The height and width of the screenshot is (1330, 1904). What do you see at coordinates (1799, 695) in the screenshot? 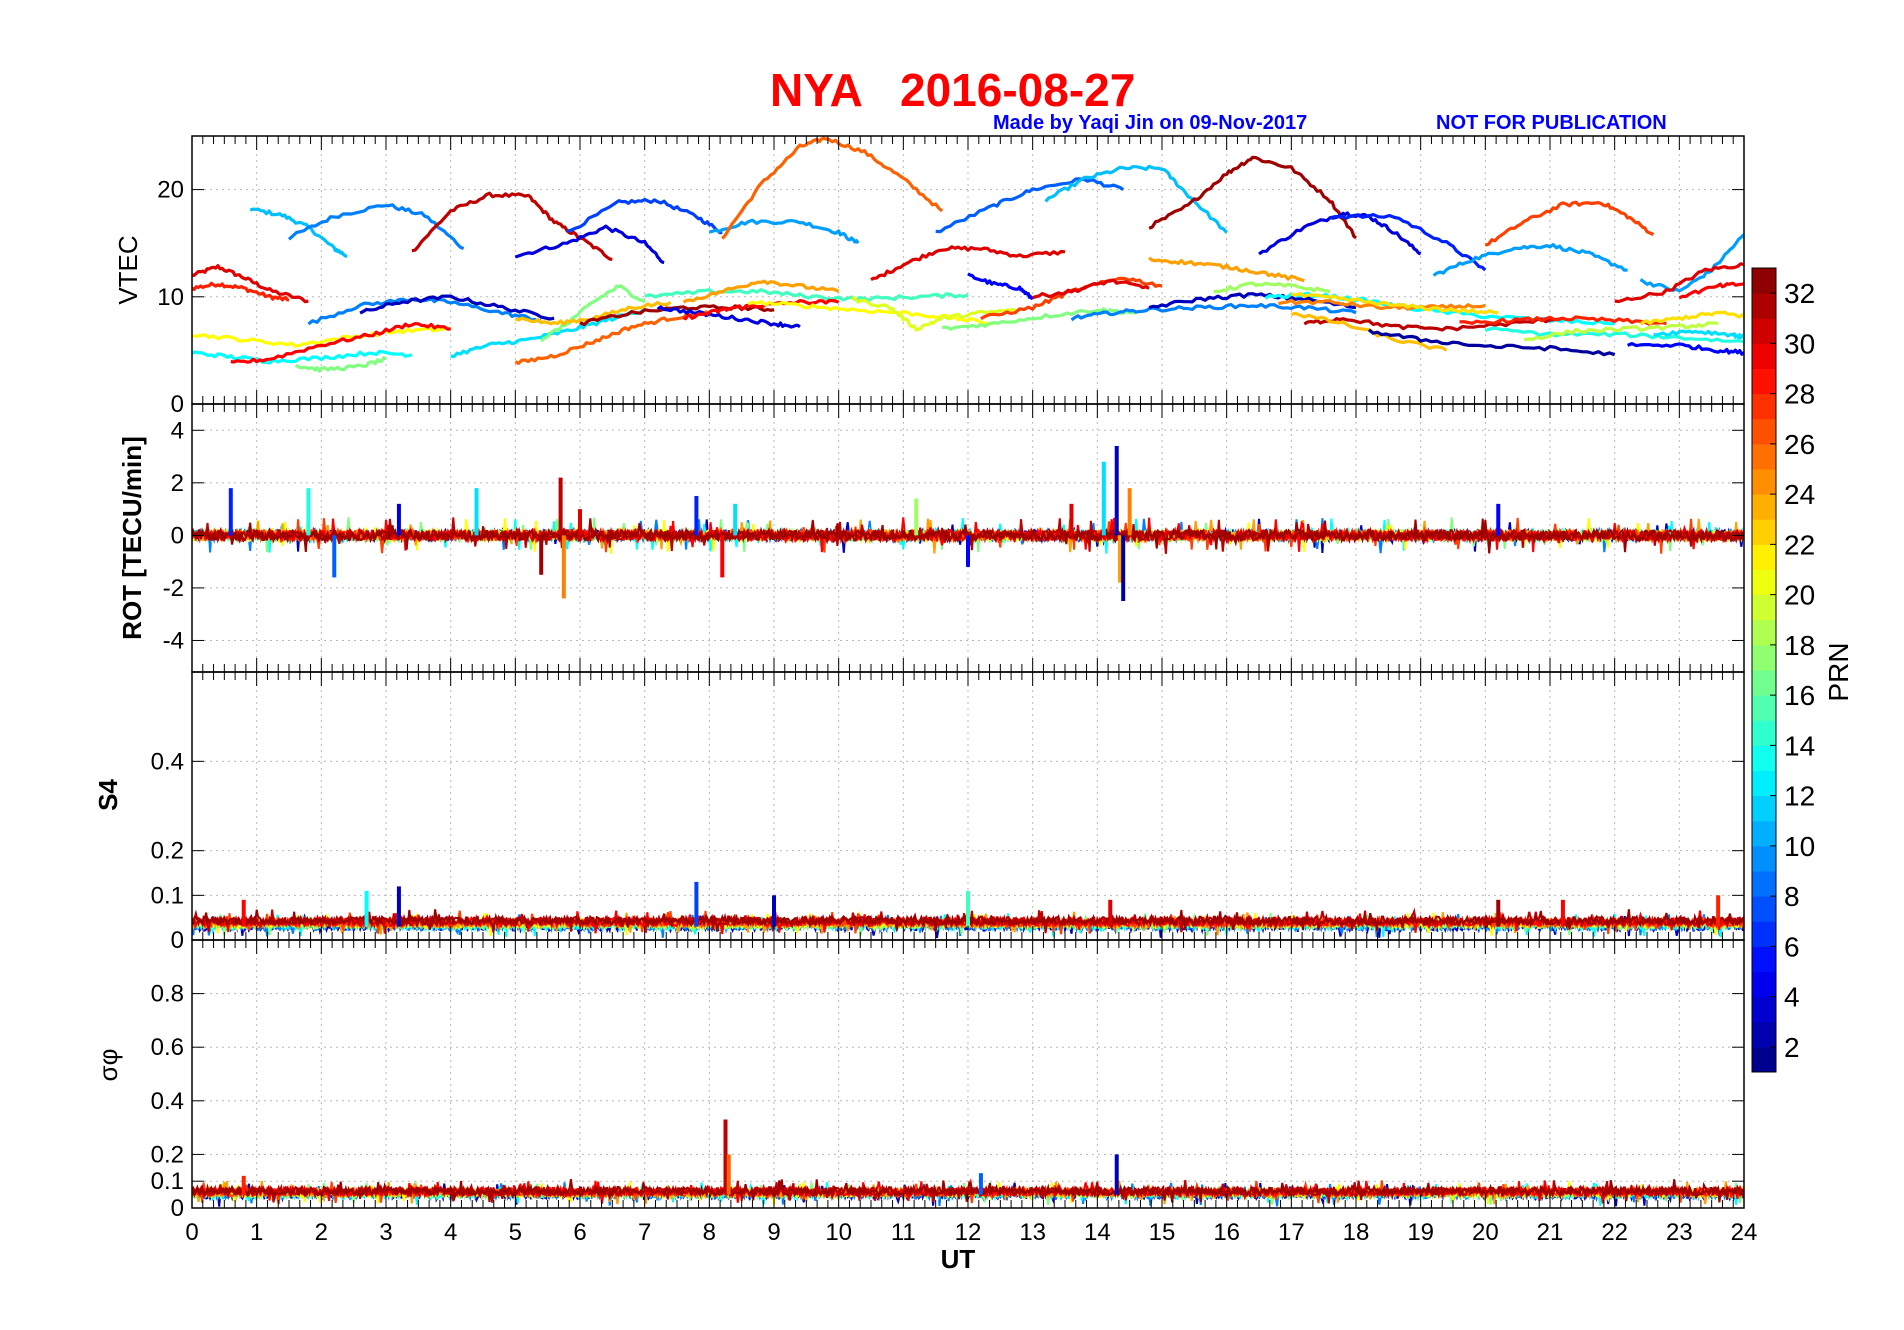
I see `colorbar-tick-label: 16` at bounding box center [1799, 695].